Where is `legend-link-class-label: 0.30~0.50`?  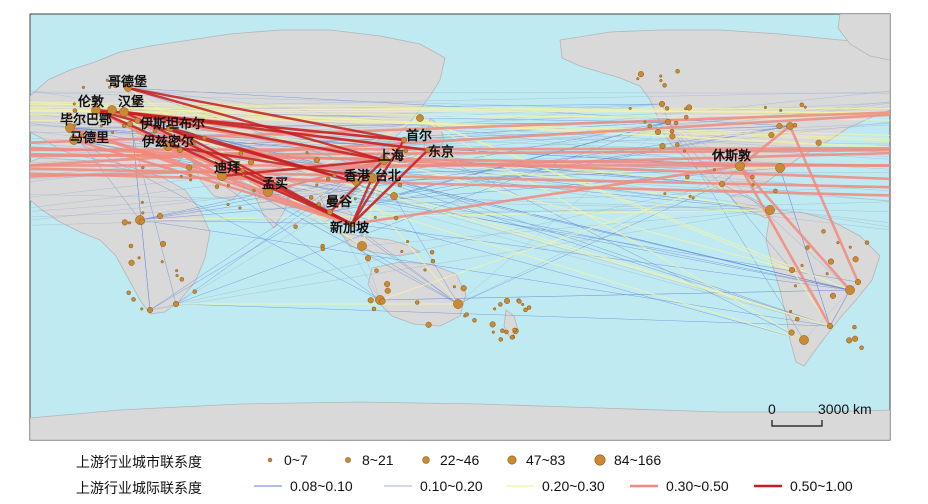 legend-link-class-label: 0.30~0.50 is located at coordinates (697, 486).